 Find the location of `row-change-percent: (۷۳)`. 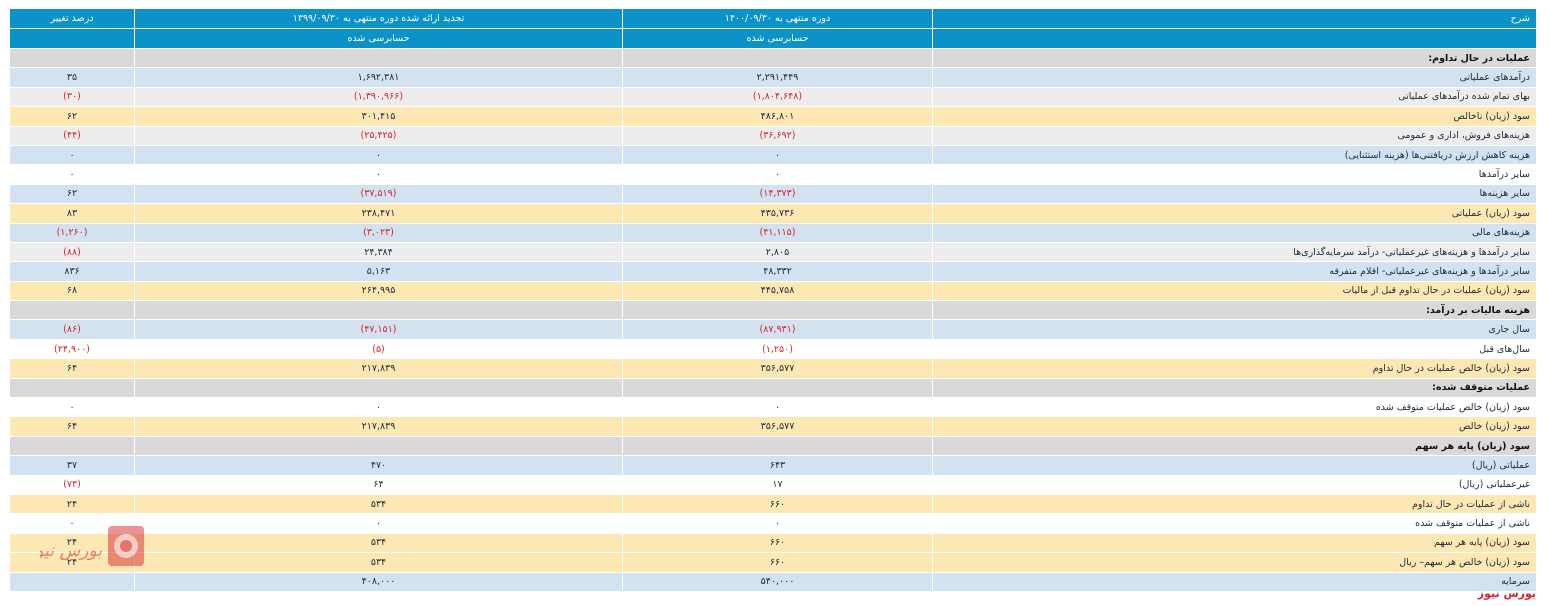

row-change-percent: (۷۳) is located at coordinates (72, 484).